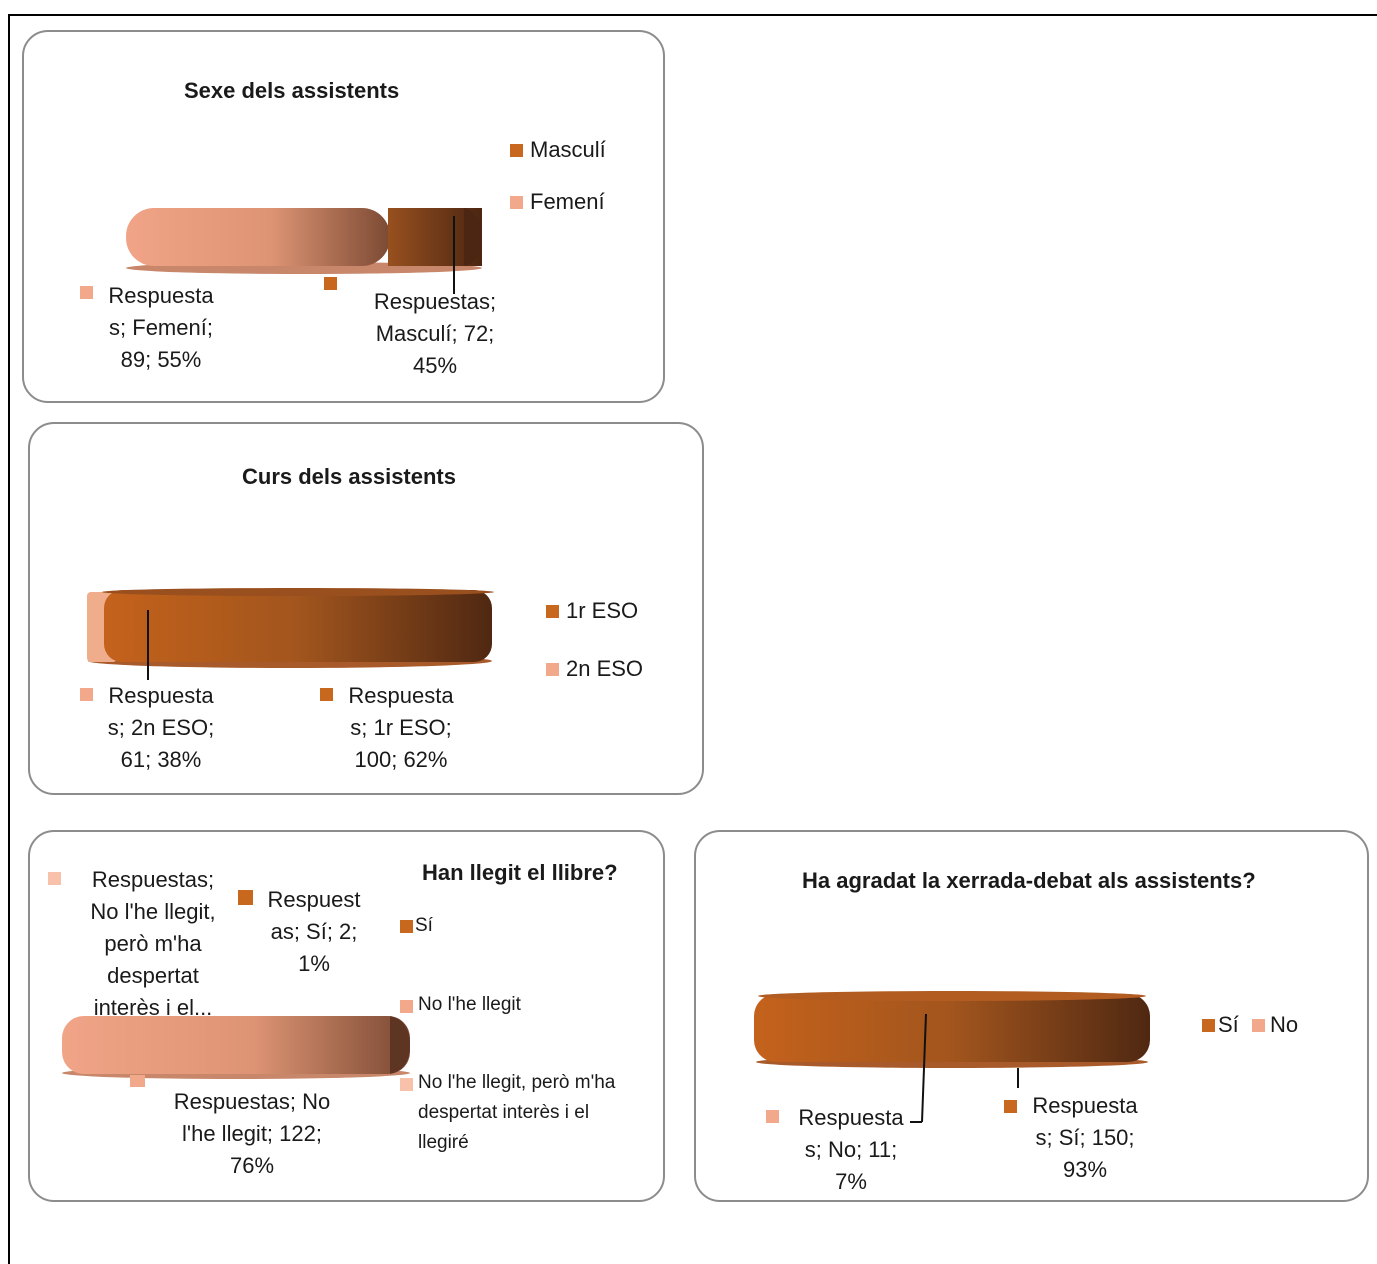 The height and width of the screenshot is (1264, 1377). What do you see at coordinates (292, 90) in the screenshot?
I see `chart-title: Sexe dels assistents` at bounding box center [292, 90].